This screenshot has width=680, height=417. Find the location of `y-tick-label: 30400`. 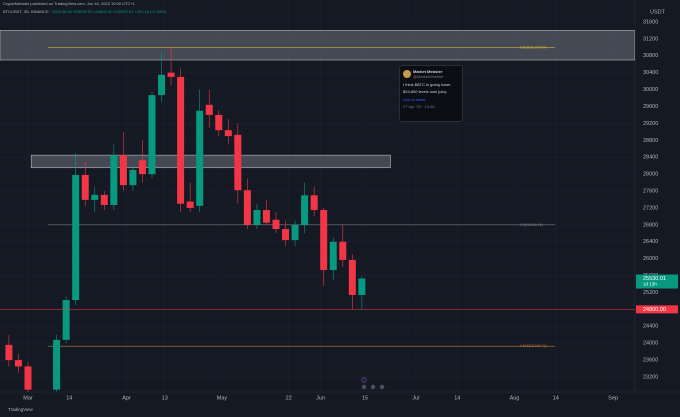

y-tick-label: 30400 is located at coordinates (650, 73).